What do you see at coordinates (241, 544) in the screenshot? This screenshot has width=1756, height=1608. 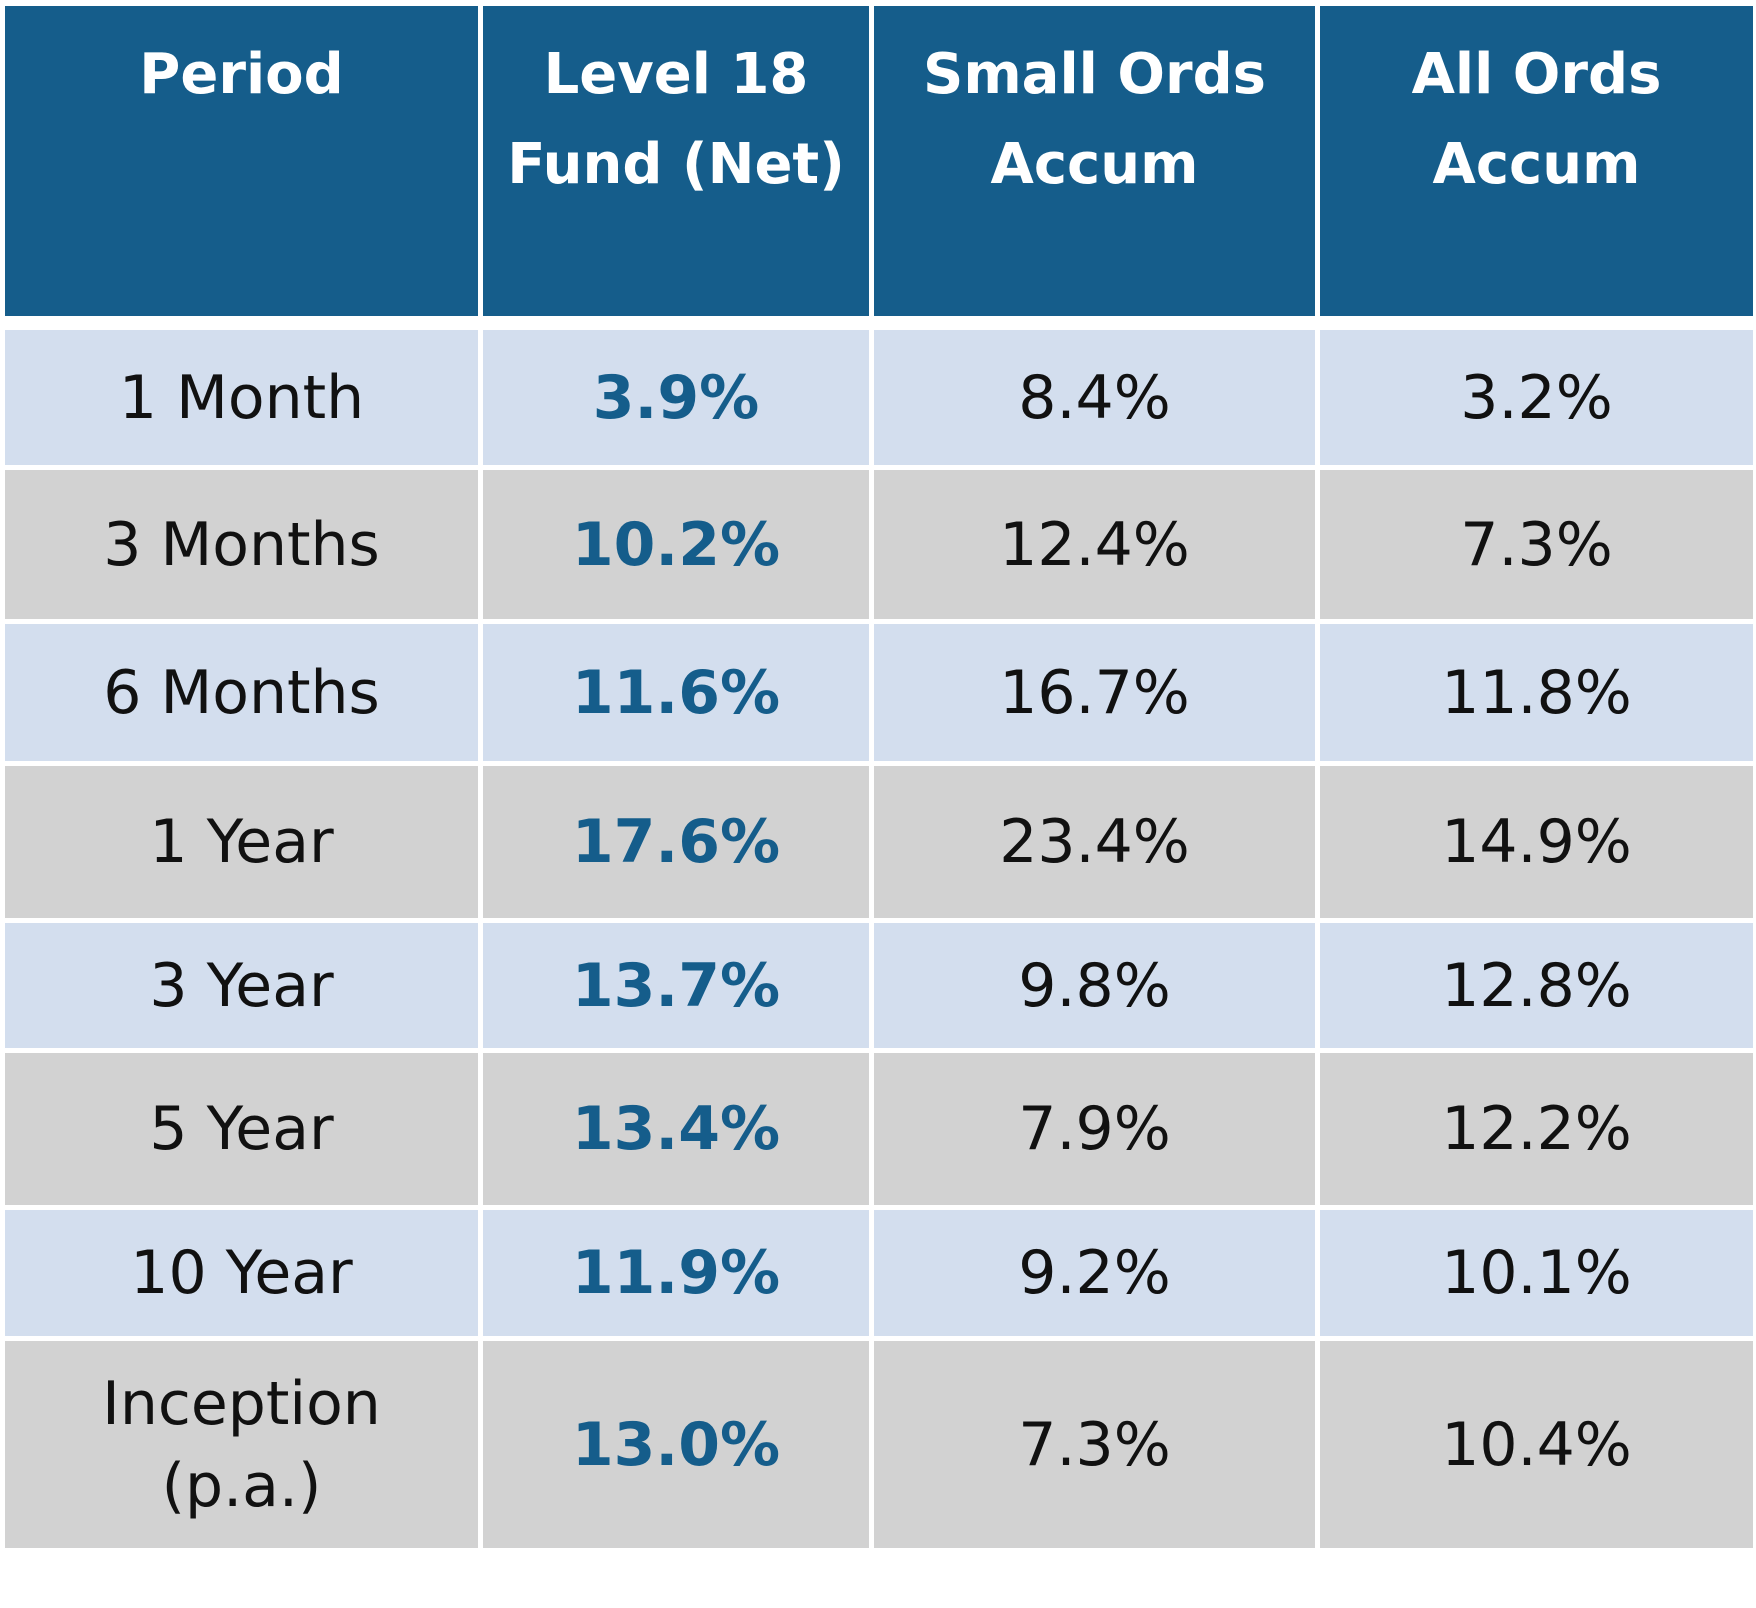 I see `period-label: 3 Months` at bounding box center [241, 544].